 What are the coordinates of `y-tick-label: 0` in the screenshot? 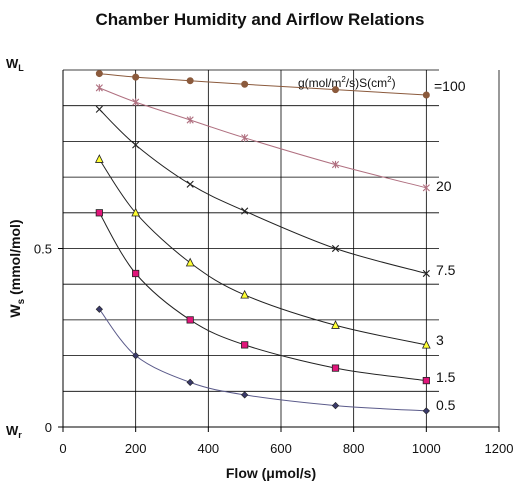 It's located at (48, 427).